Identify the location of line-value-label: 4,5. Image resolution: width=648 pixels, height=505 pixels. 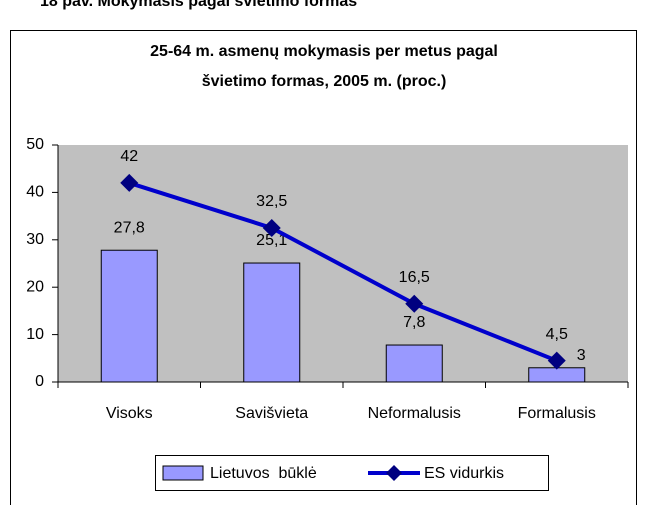
(557, 334).